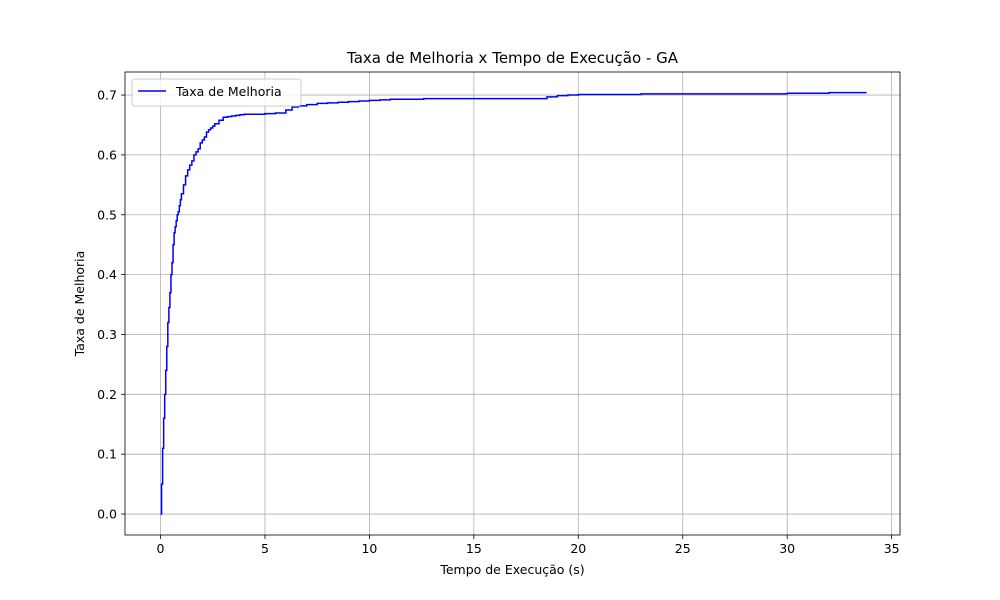  I want to click on y-tick-label: 0.7, so click(107, 95).